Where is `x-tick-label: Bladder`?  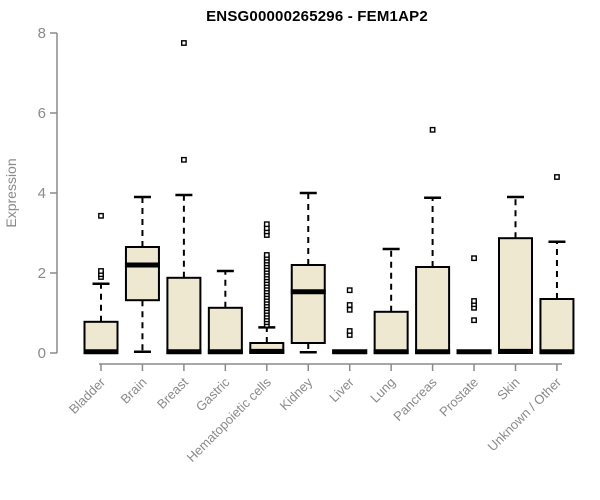 x-tick-label: Bladder is located at coordinates (87, 395).